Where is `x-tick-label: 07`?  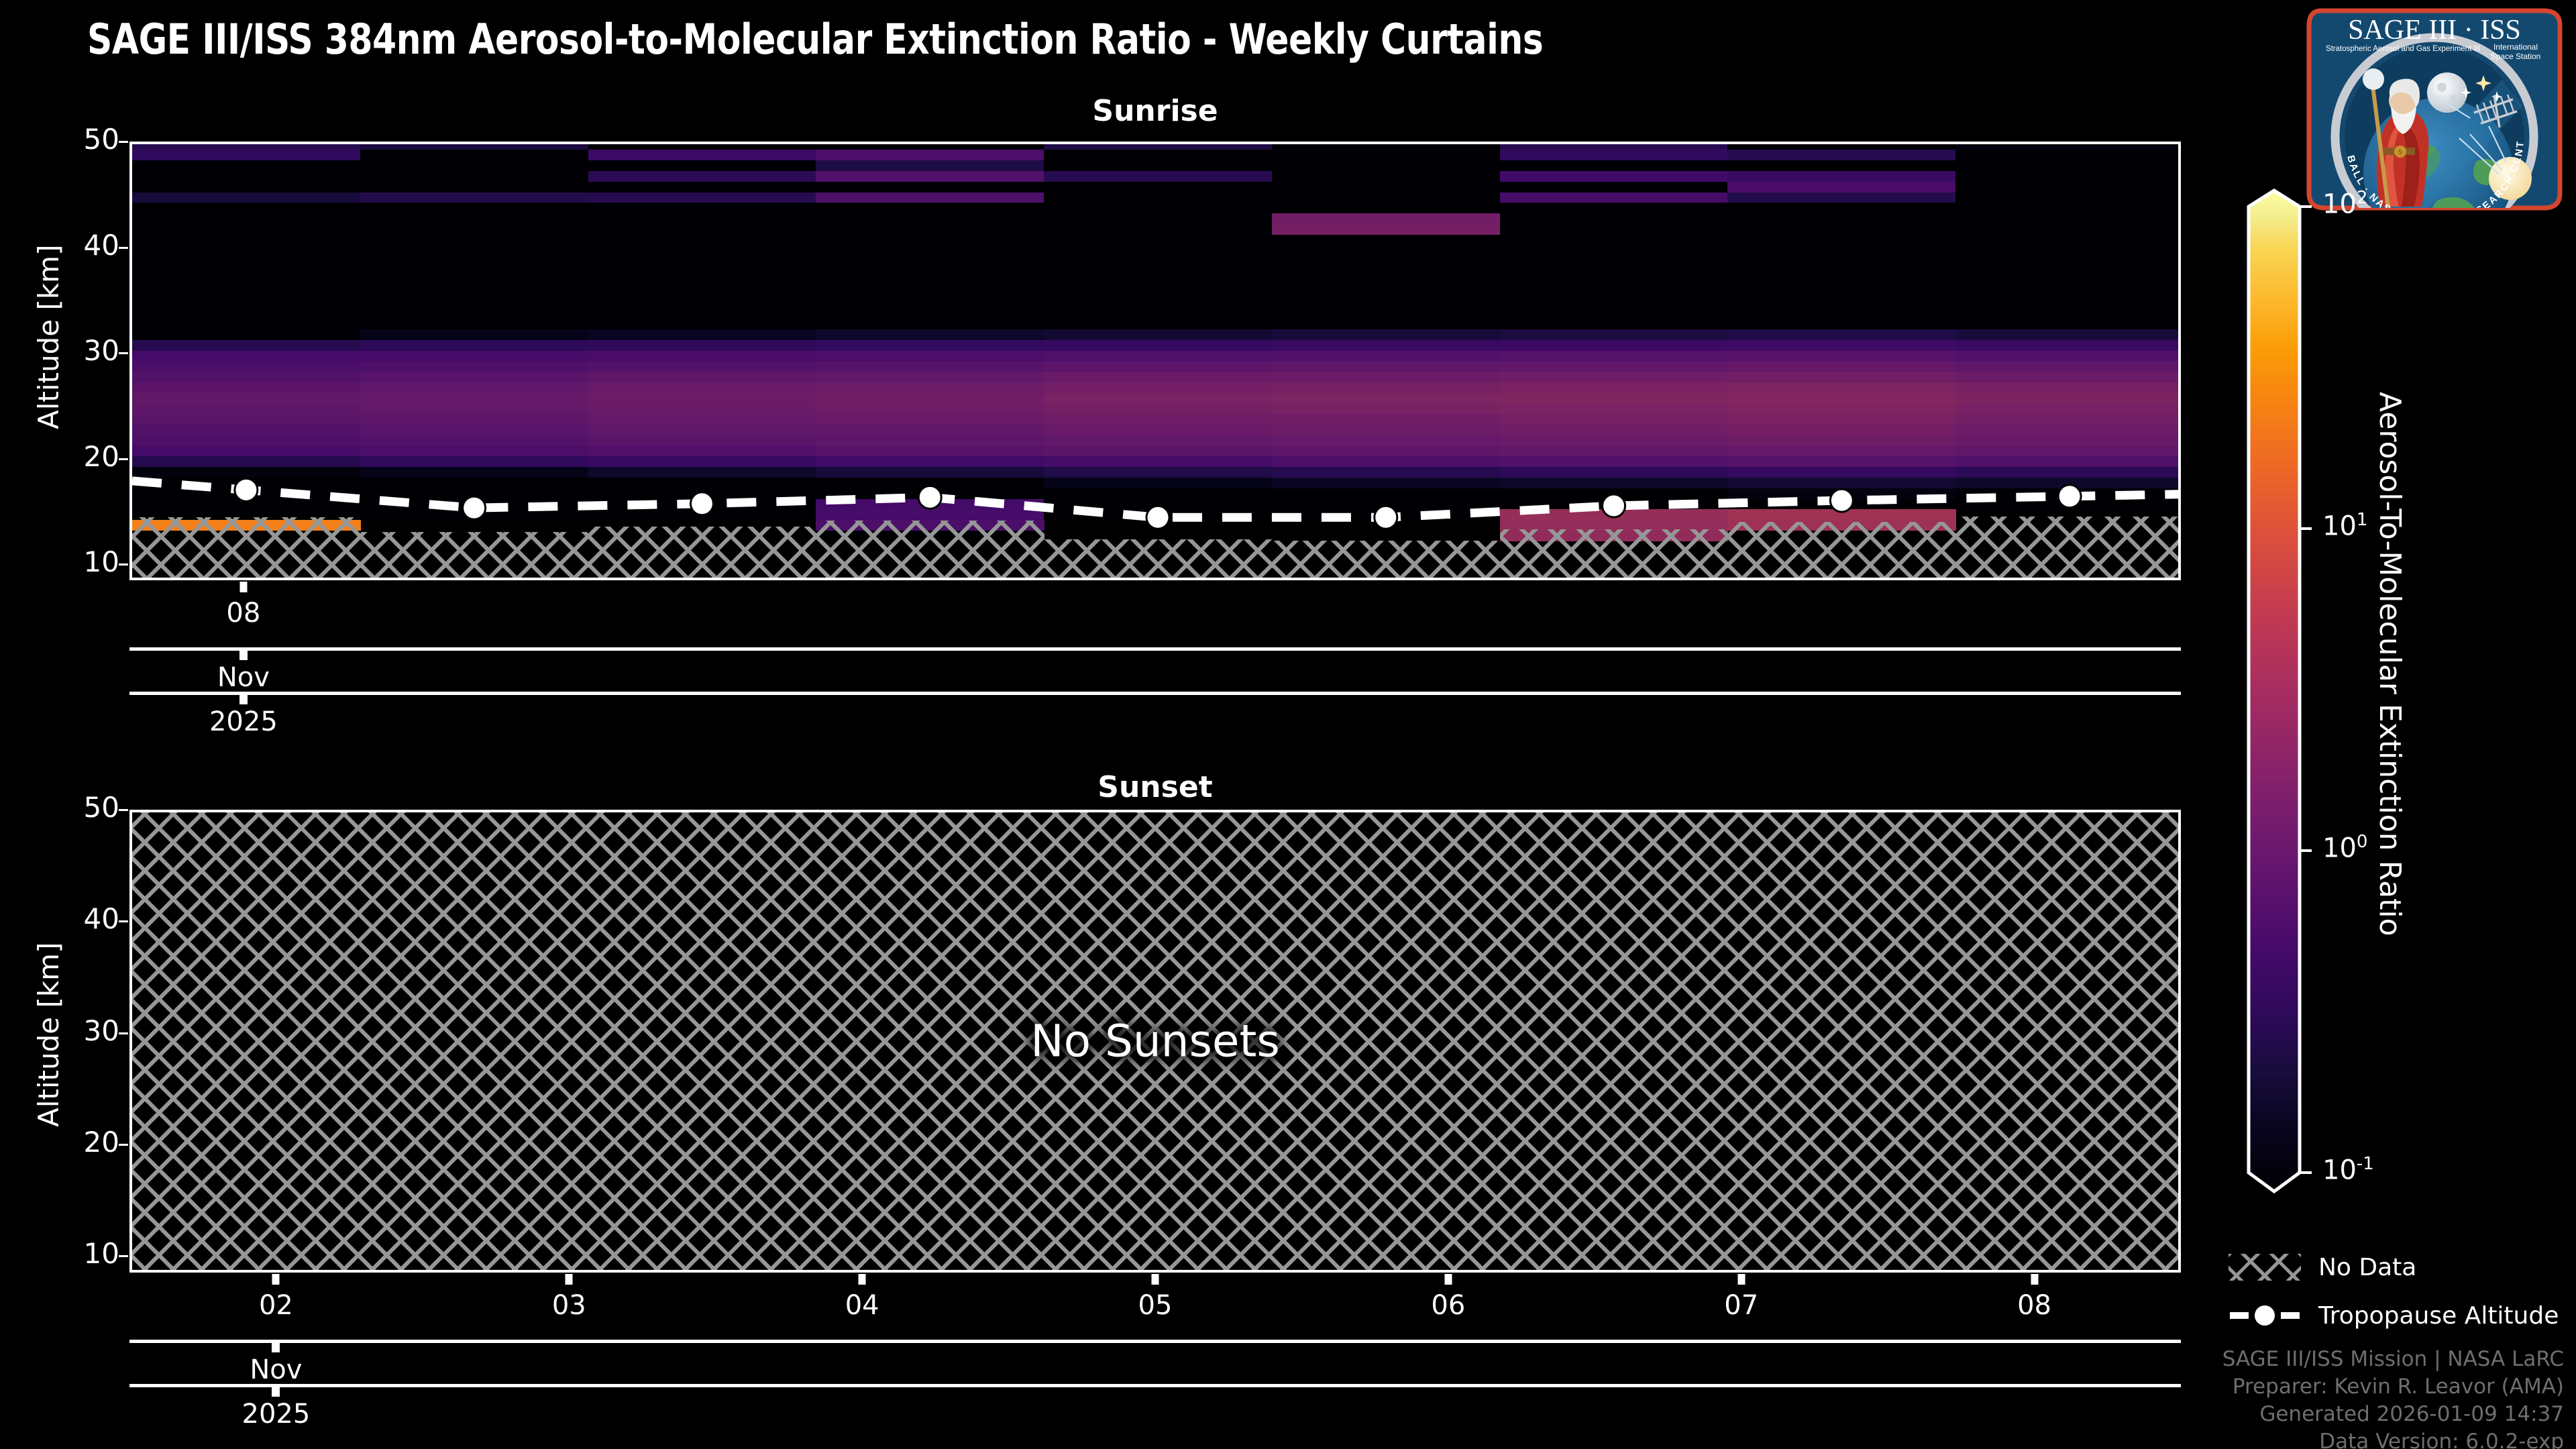
x-tick-label: 07 is located at coordinates (1741, 1305).